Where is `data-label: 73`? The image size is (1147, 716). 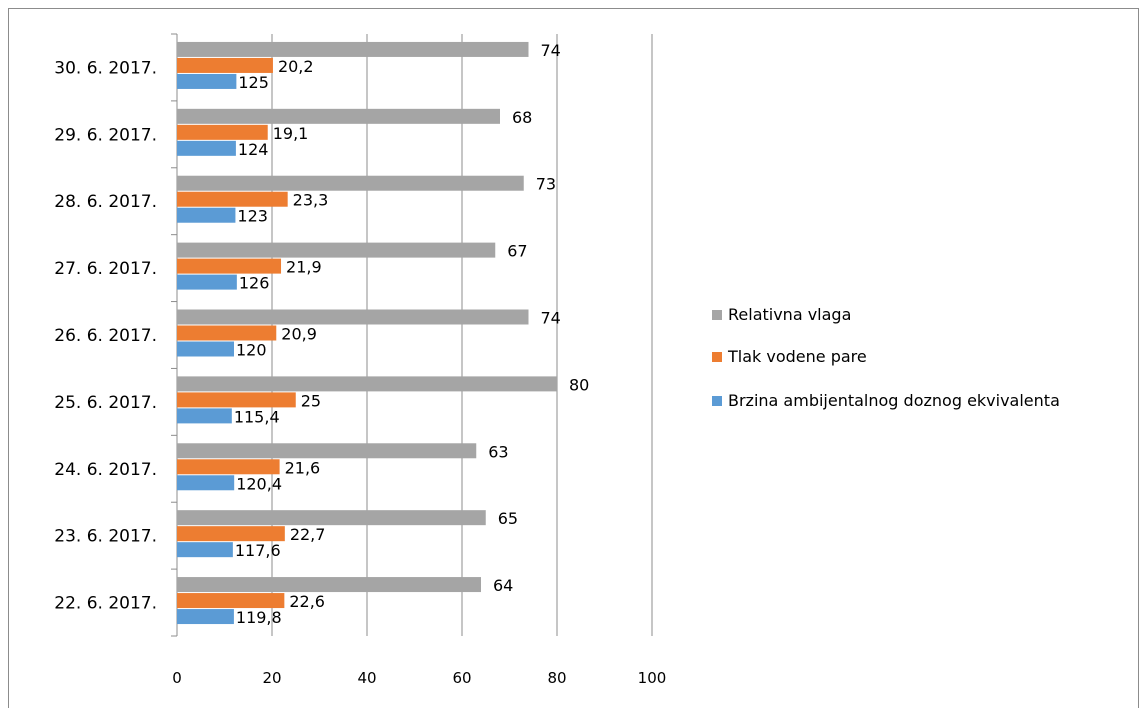 data-label: 73 is located at coordinates (546, 184).